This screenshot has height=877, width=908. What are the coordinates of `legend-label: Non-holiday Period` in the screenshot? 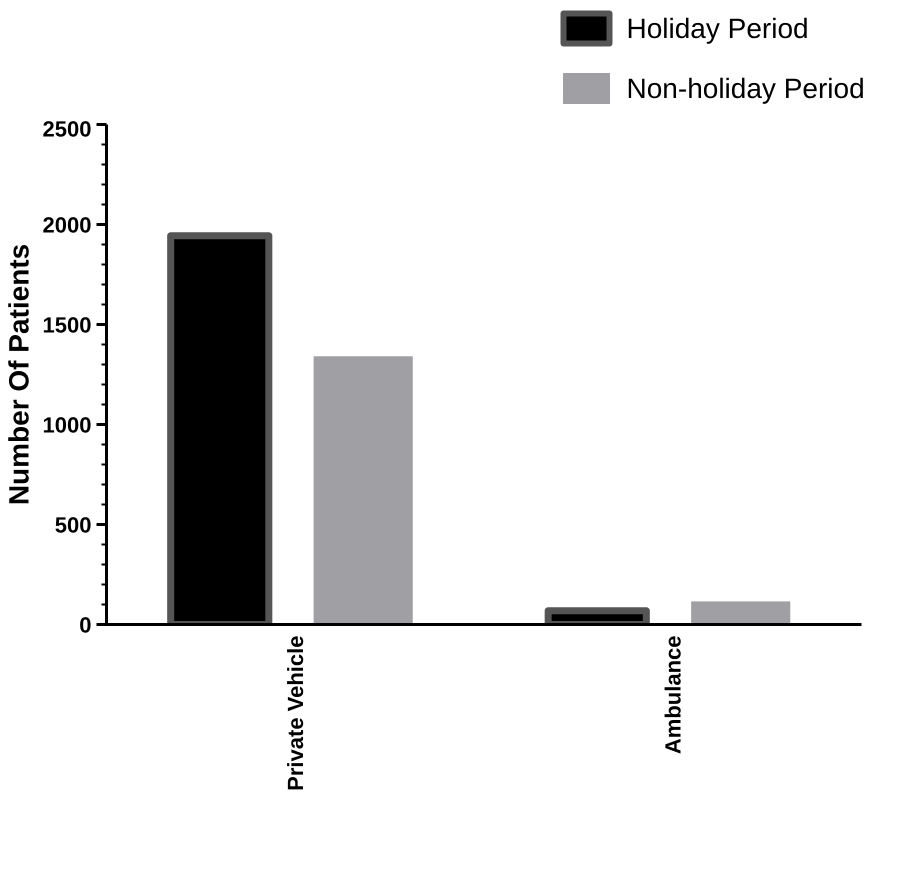 It's located at (745, 88).